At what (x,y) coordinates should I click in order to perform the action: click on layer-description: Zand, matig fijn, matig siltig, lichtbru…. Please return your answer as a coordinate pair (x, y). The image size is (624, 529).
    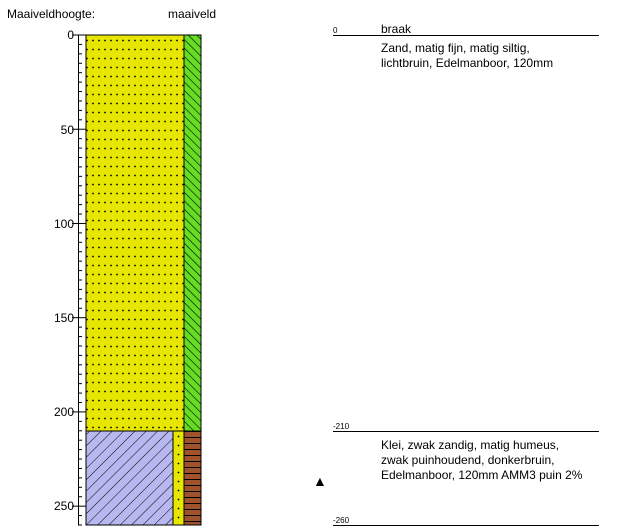
    Looking at the image, I should click on (467, 55).